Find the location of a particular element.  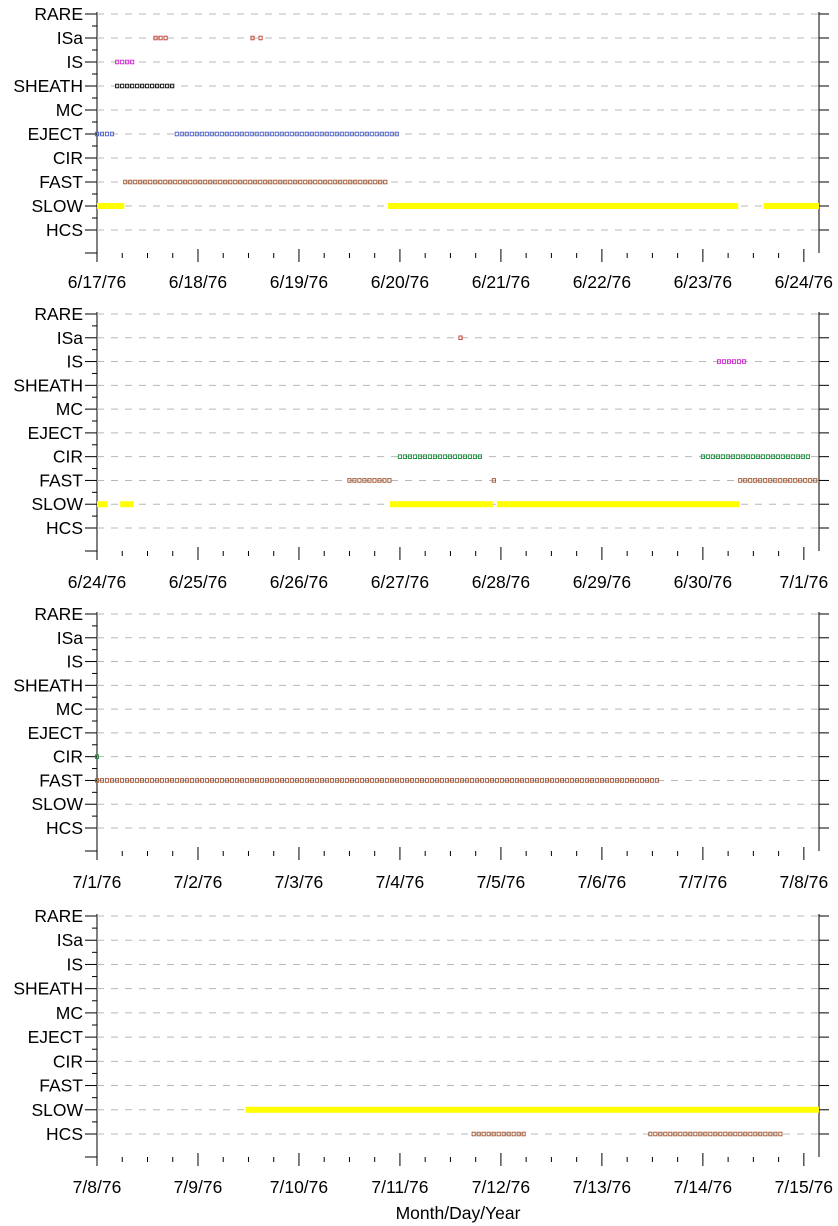

y-tick-label-cir: CIR is located at coordinates (68, 158).